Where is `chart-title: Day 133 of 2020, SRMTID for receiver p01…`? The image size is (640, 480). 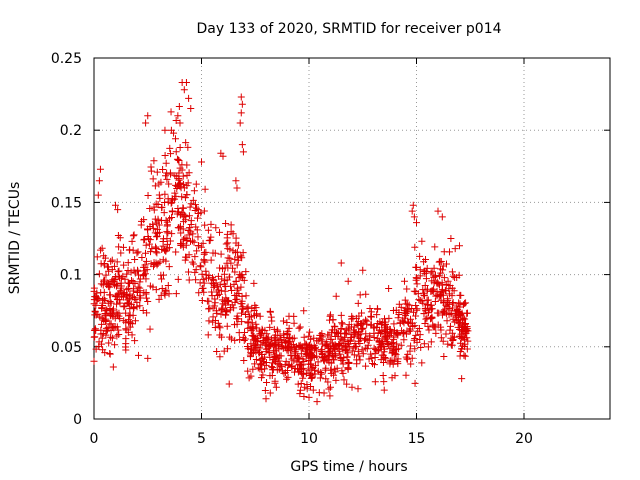
chart-title: Day 133 of 2020, SRMTID for receiver p01… is located at coordinates (348, 29).